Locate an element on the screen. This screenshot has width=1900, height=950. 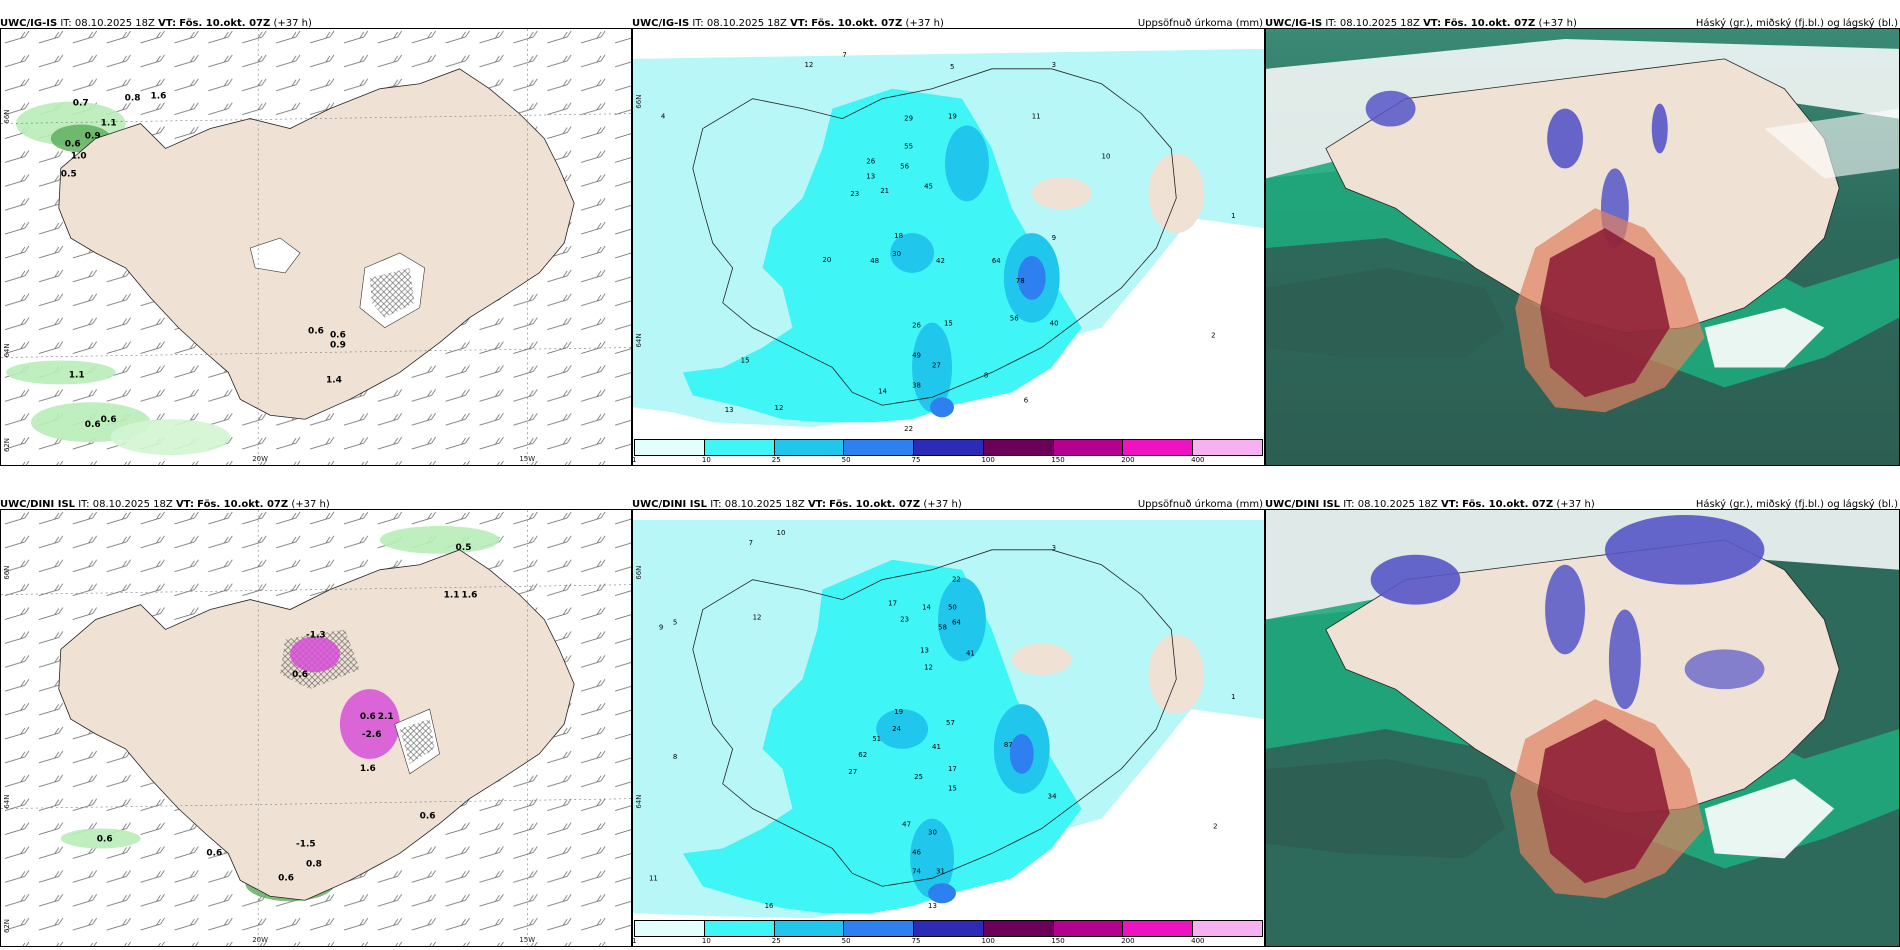
value-label: 24 is located at coordinates (896, 729).